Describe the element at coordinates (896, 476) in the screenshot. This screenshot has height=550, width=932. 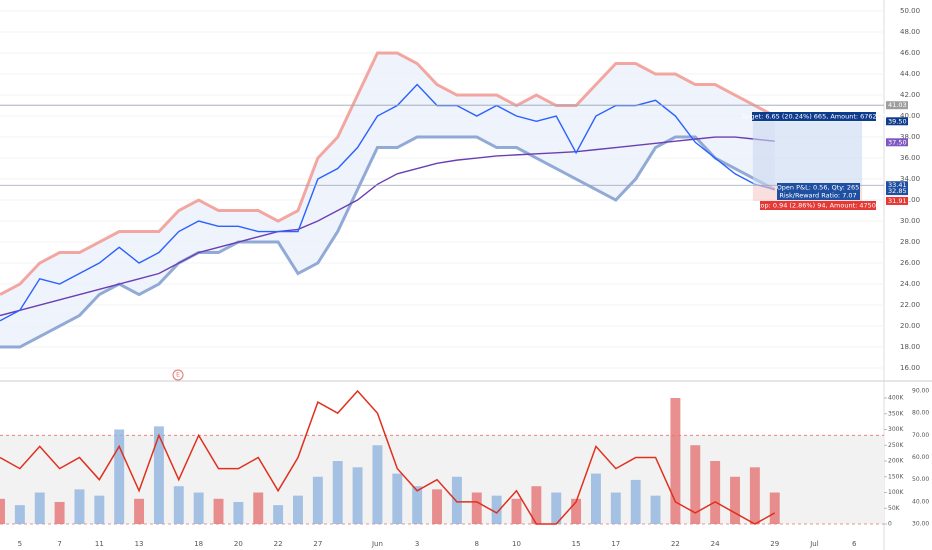
I see `y-tick-label: 150K` at that location.